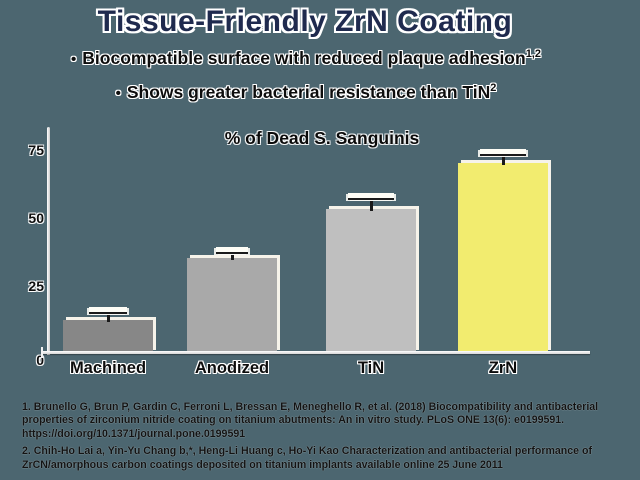 Image resolution: width=640 pixels, height=480 pixels. Describe the element at coordinates (305, 21) in the screenshot. I see `page-title: Tissue-Friendly ZrN Coating` at that location.